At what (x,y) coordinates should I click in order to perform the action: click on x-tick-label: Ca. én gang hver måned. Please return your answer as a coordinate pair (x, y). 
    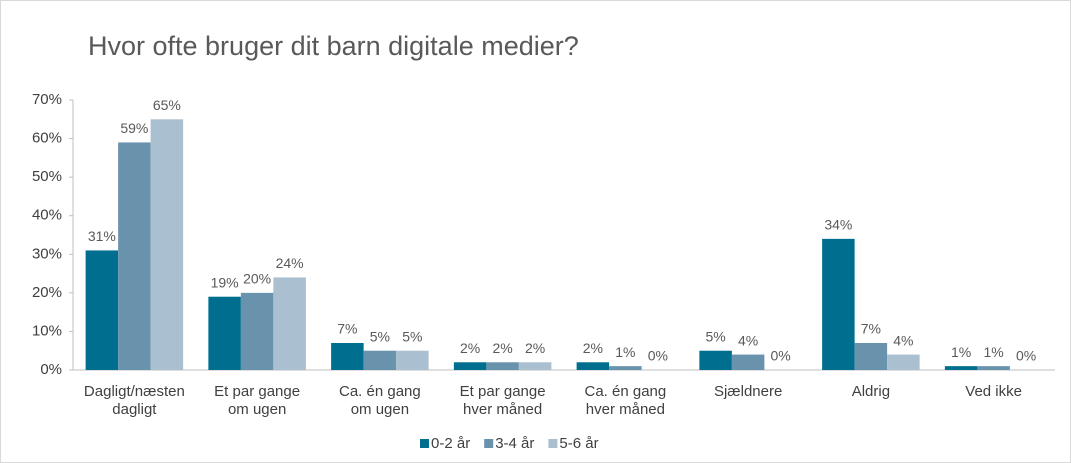
    Looking at the image, I should click on (626, 400).